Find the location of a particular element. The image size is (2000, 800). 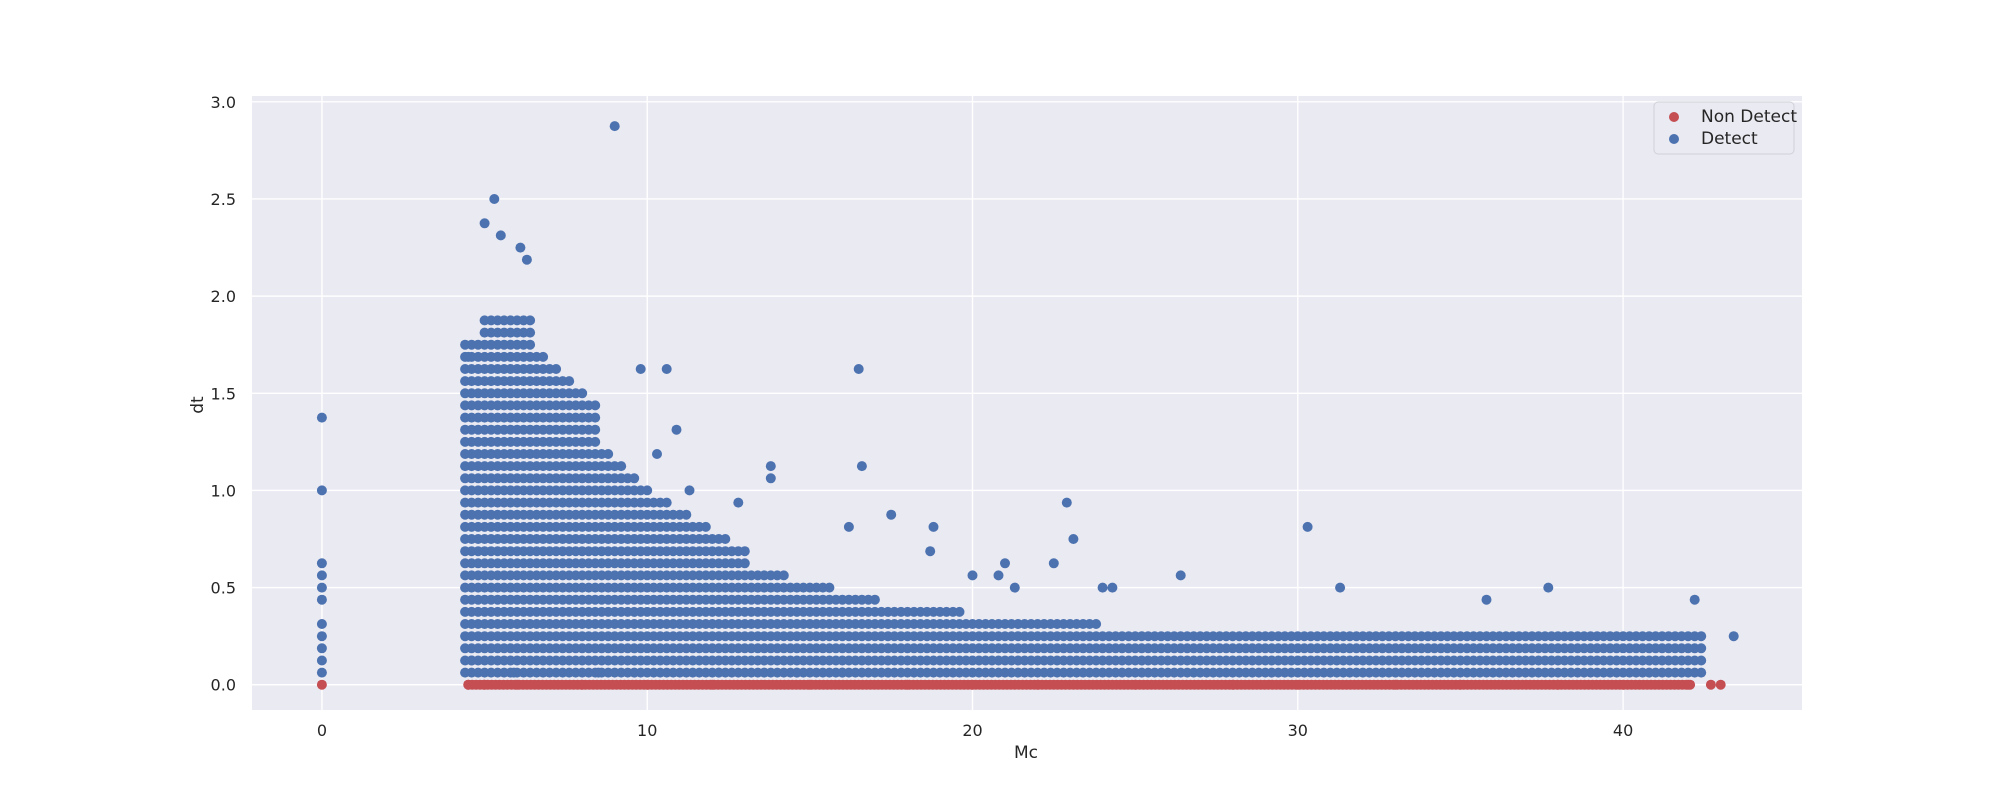

x-tick-label: 0 is located at coordinates (322, 730).